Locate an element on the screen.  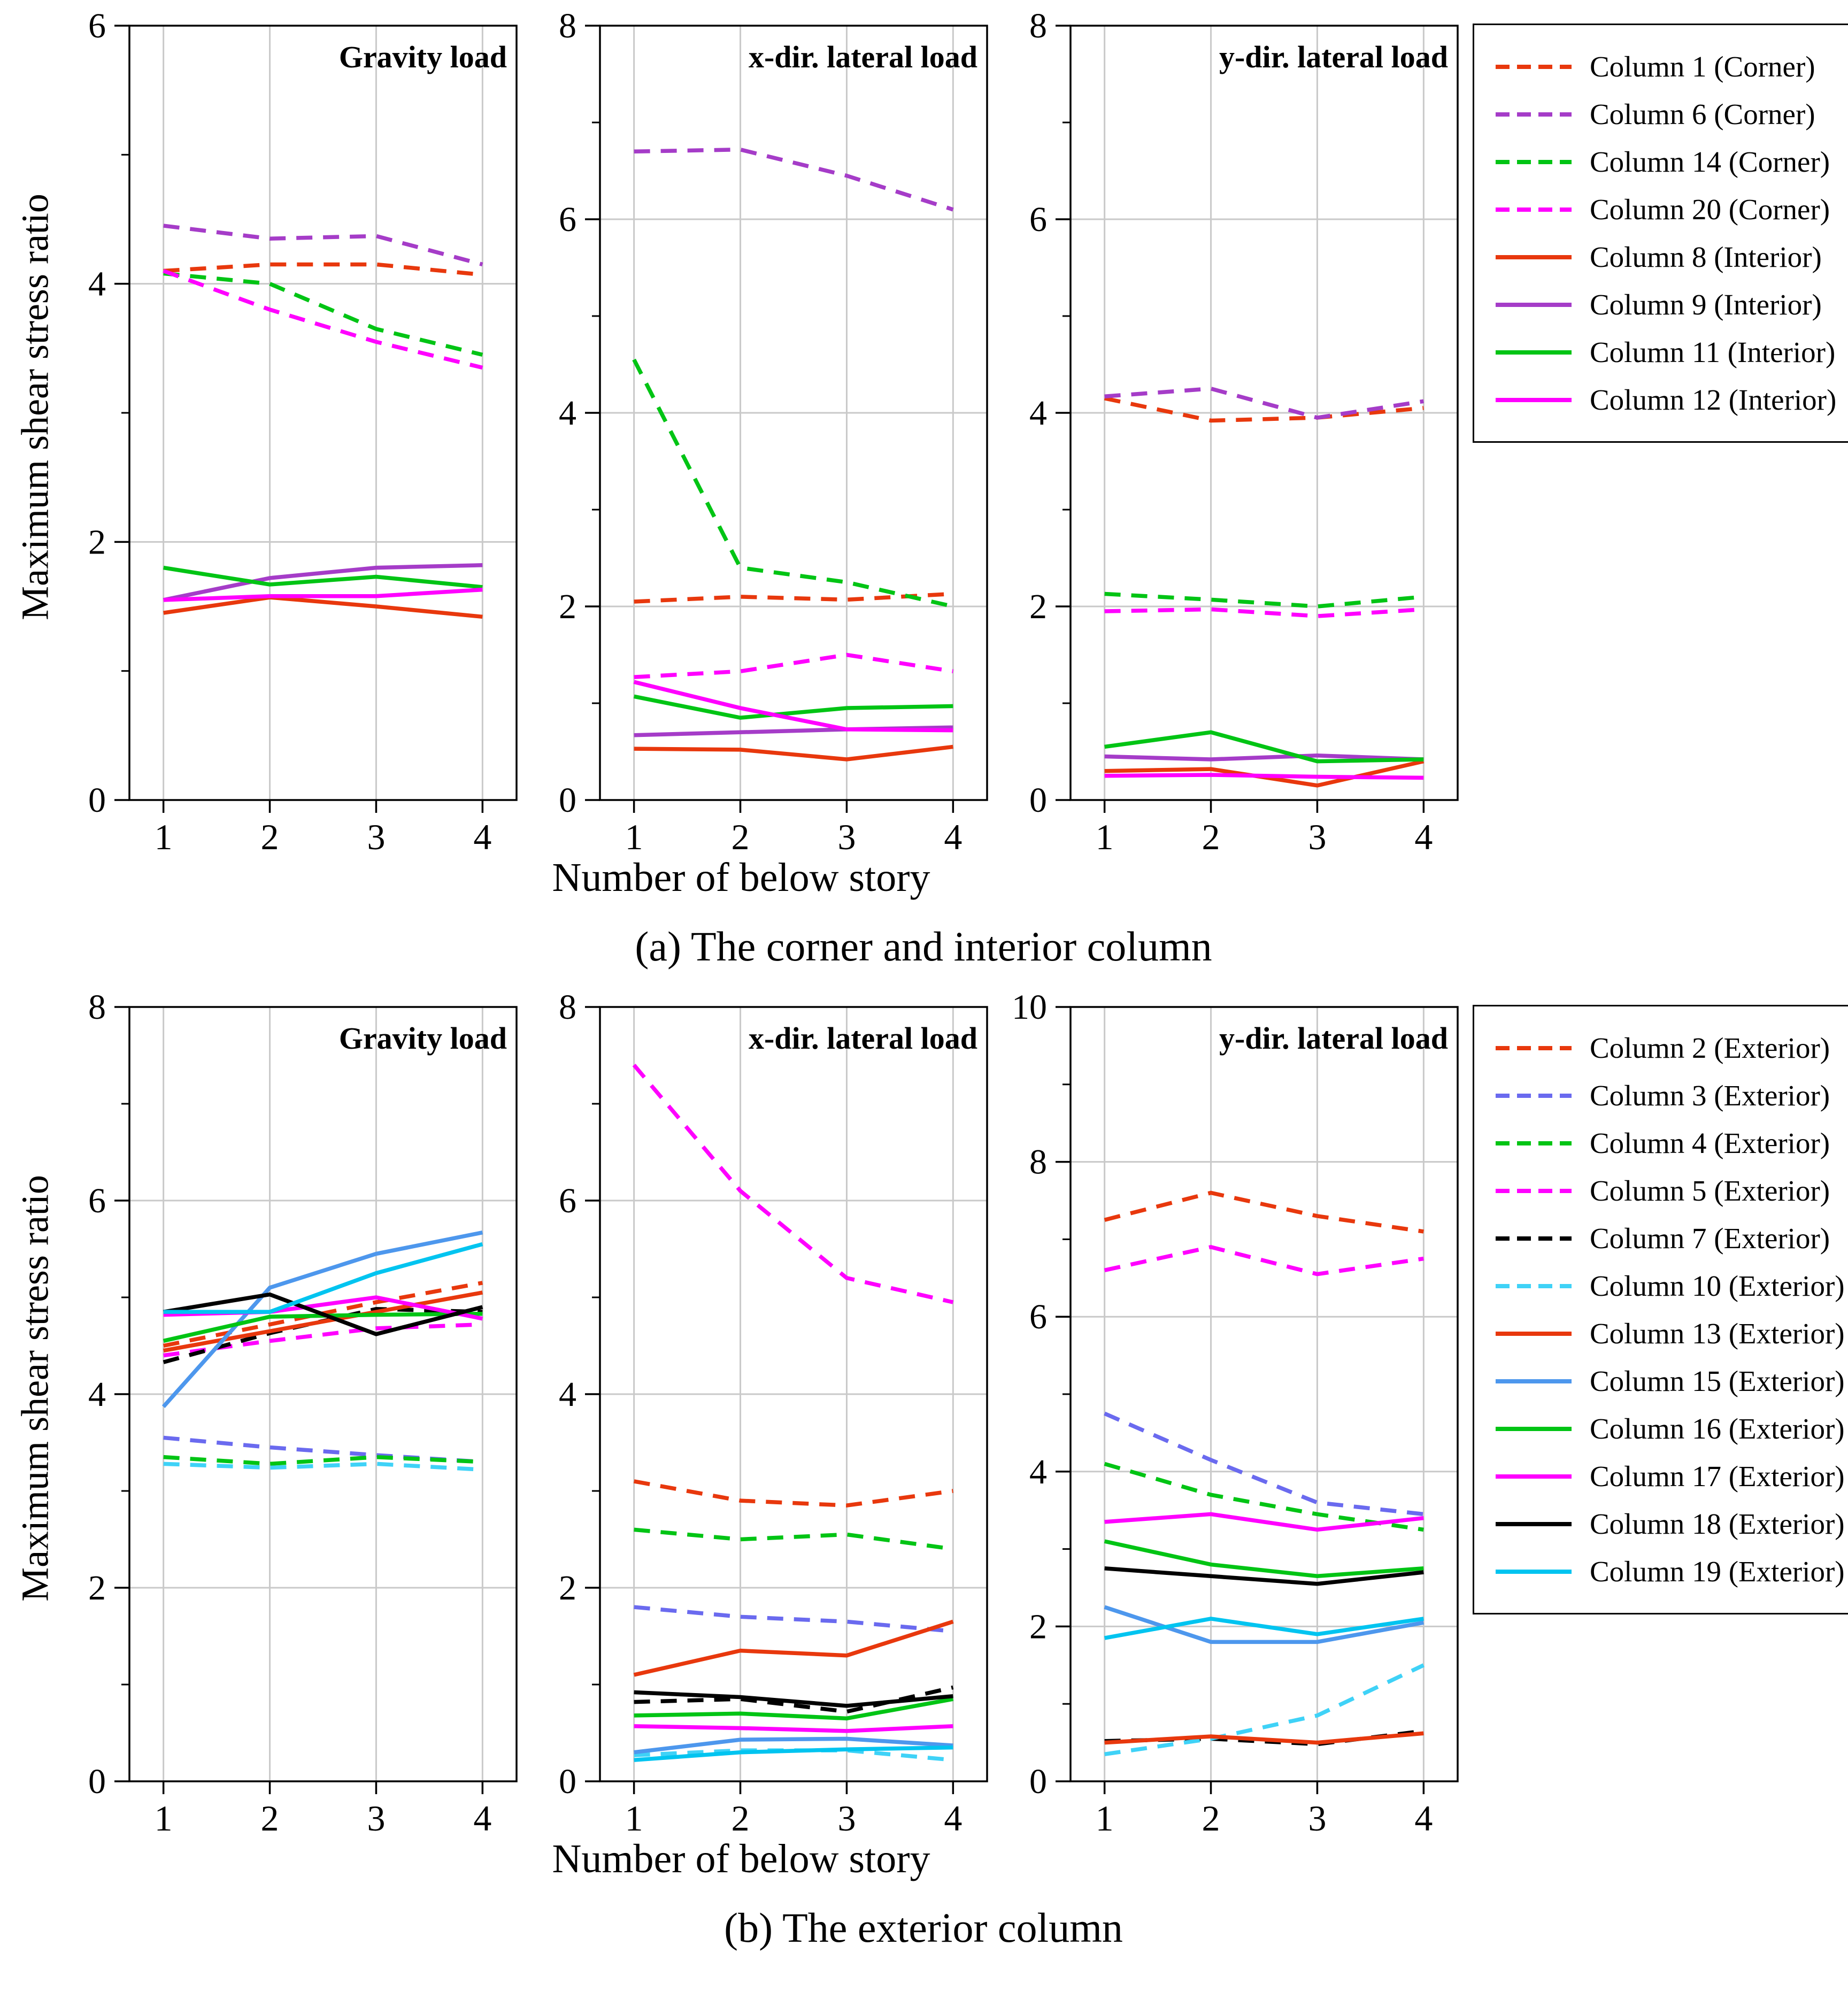
legend-label: Column 20 (Corner) is located at coordinates (1710, 209).